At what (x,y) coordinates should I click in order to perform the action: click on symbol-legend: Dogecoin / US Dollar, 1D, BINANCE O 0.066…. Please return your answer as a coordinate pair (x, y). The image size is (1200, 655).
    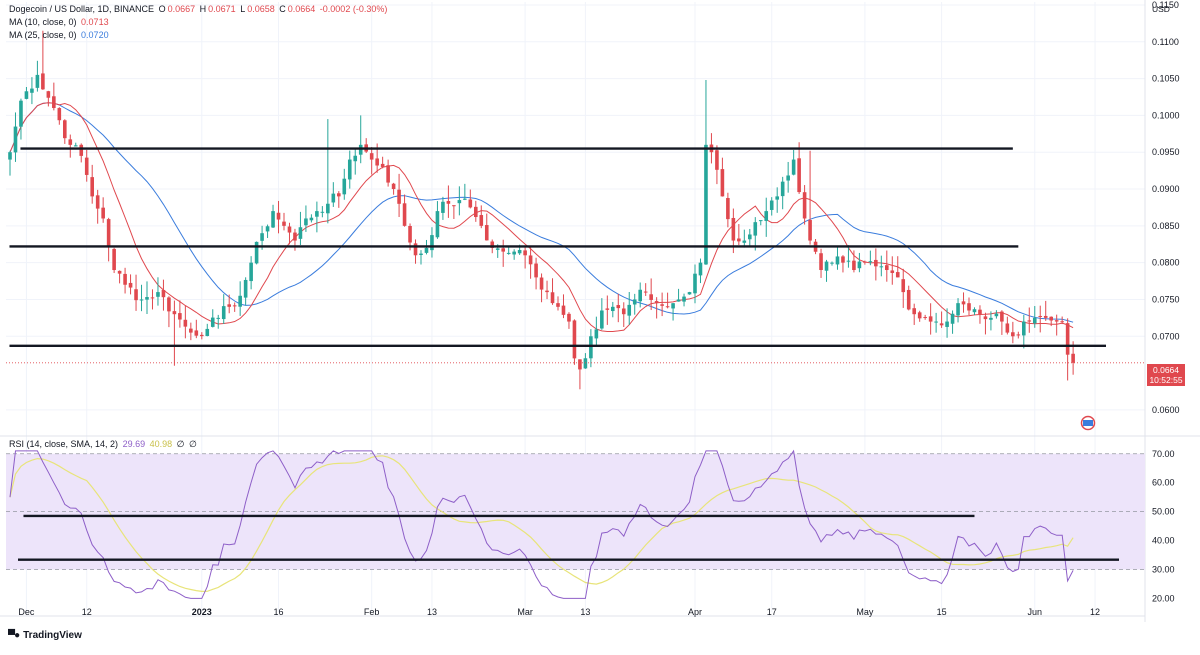
    Looking at the image, I should click on (199, 9).